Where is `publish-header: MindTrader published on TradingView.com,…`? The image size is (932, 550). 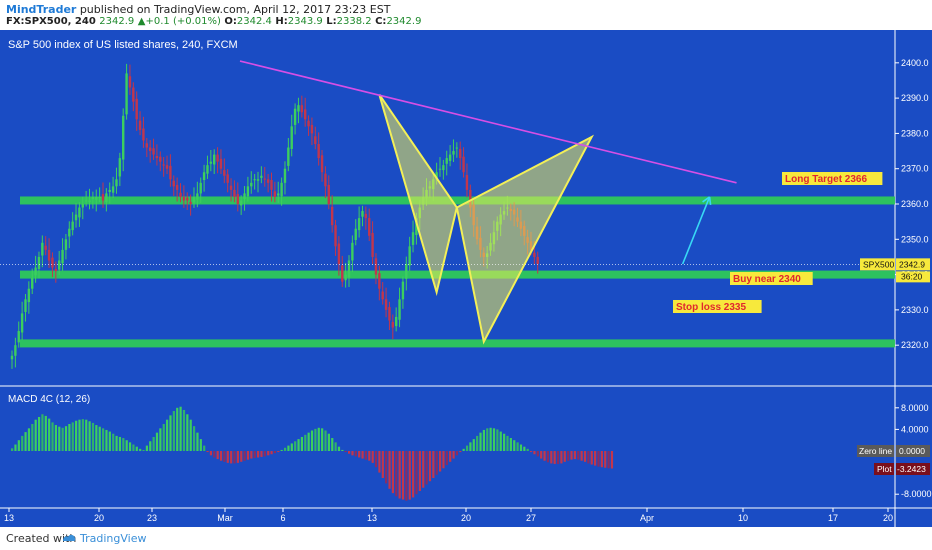 publish-header: MindTrader published on TradingView.com,… is located at coordinates (466, 15).